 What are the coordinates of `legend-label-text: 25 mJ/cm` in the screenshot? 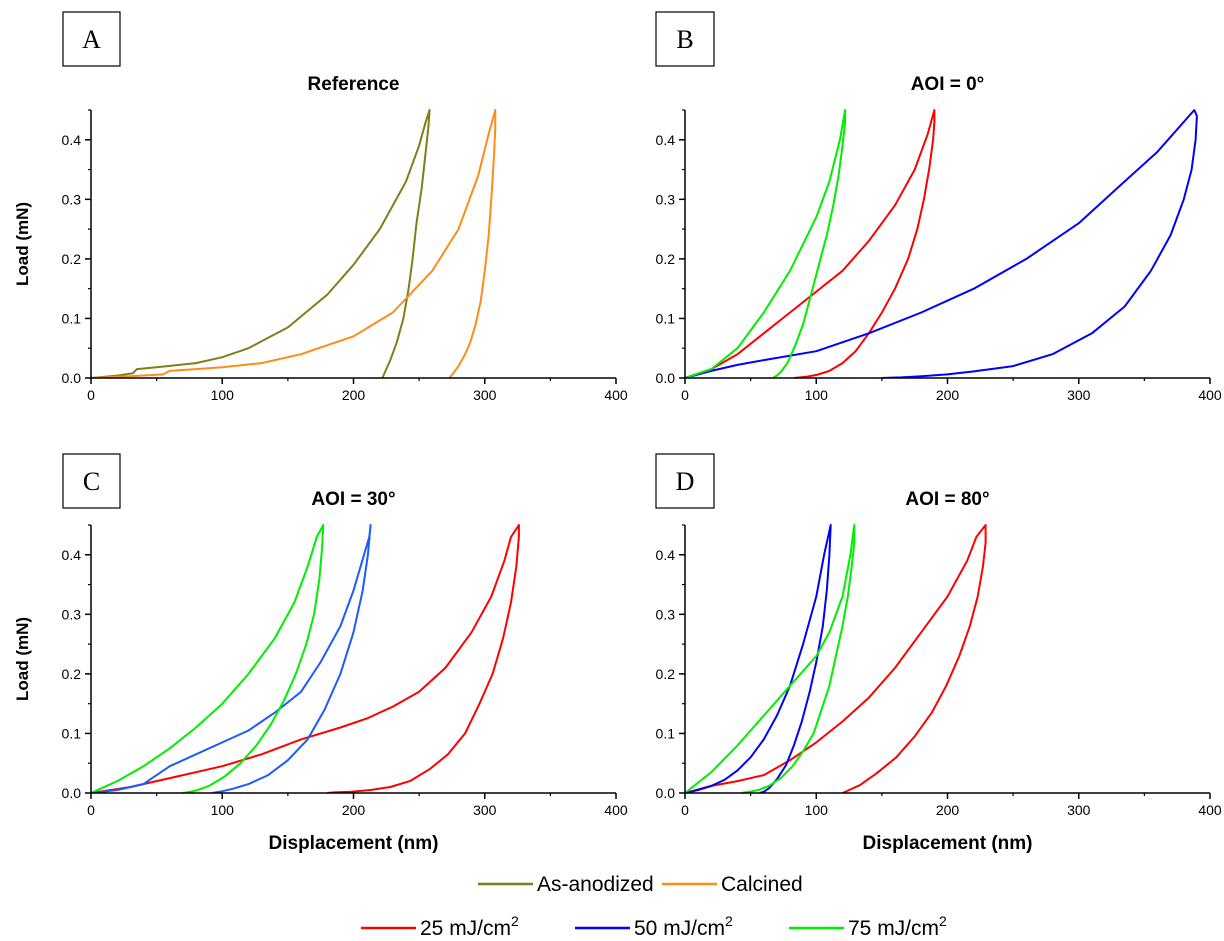 It's located at (465, 928).